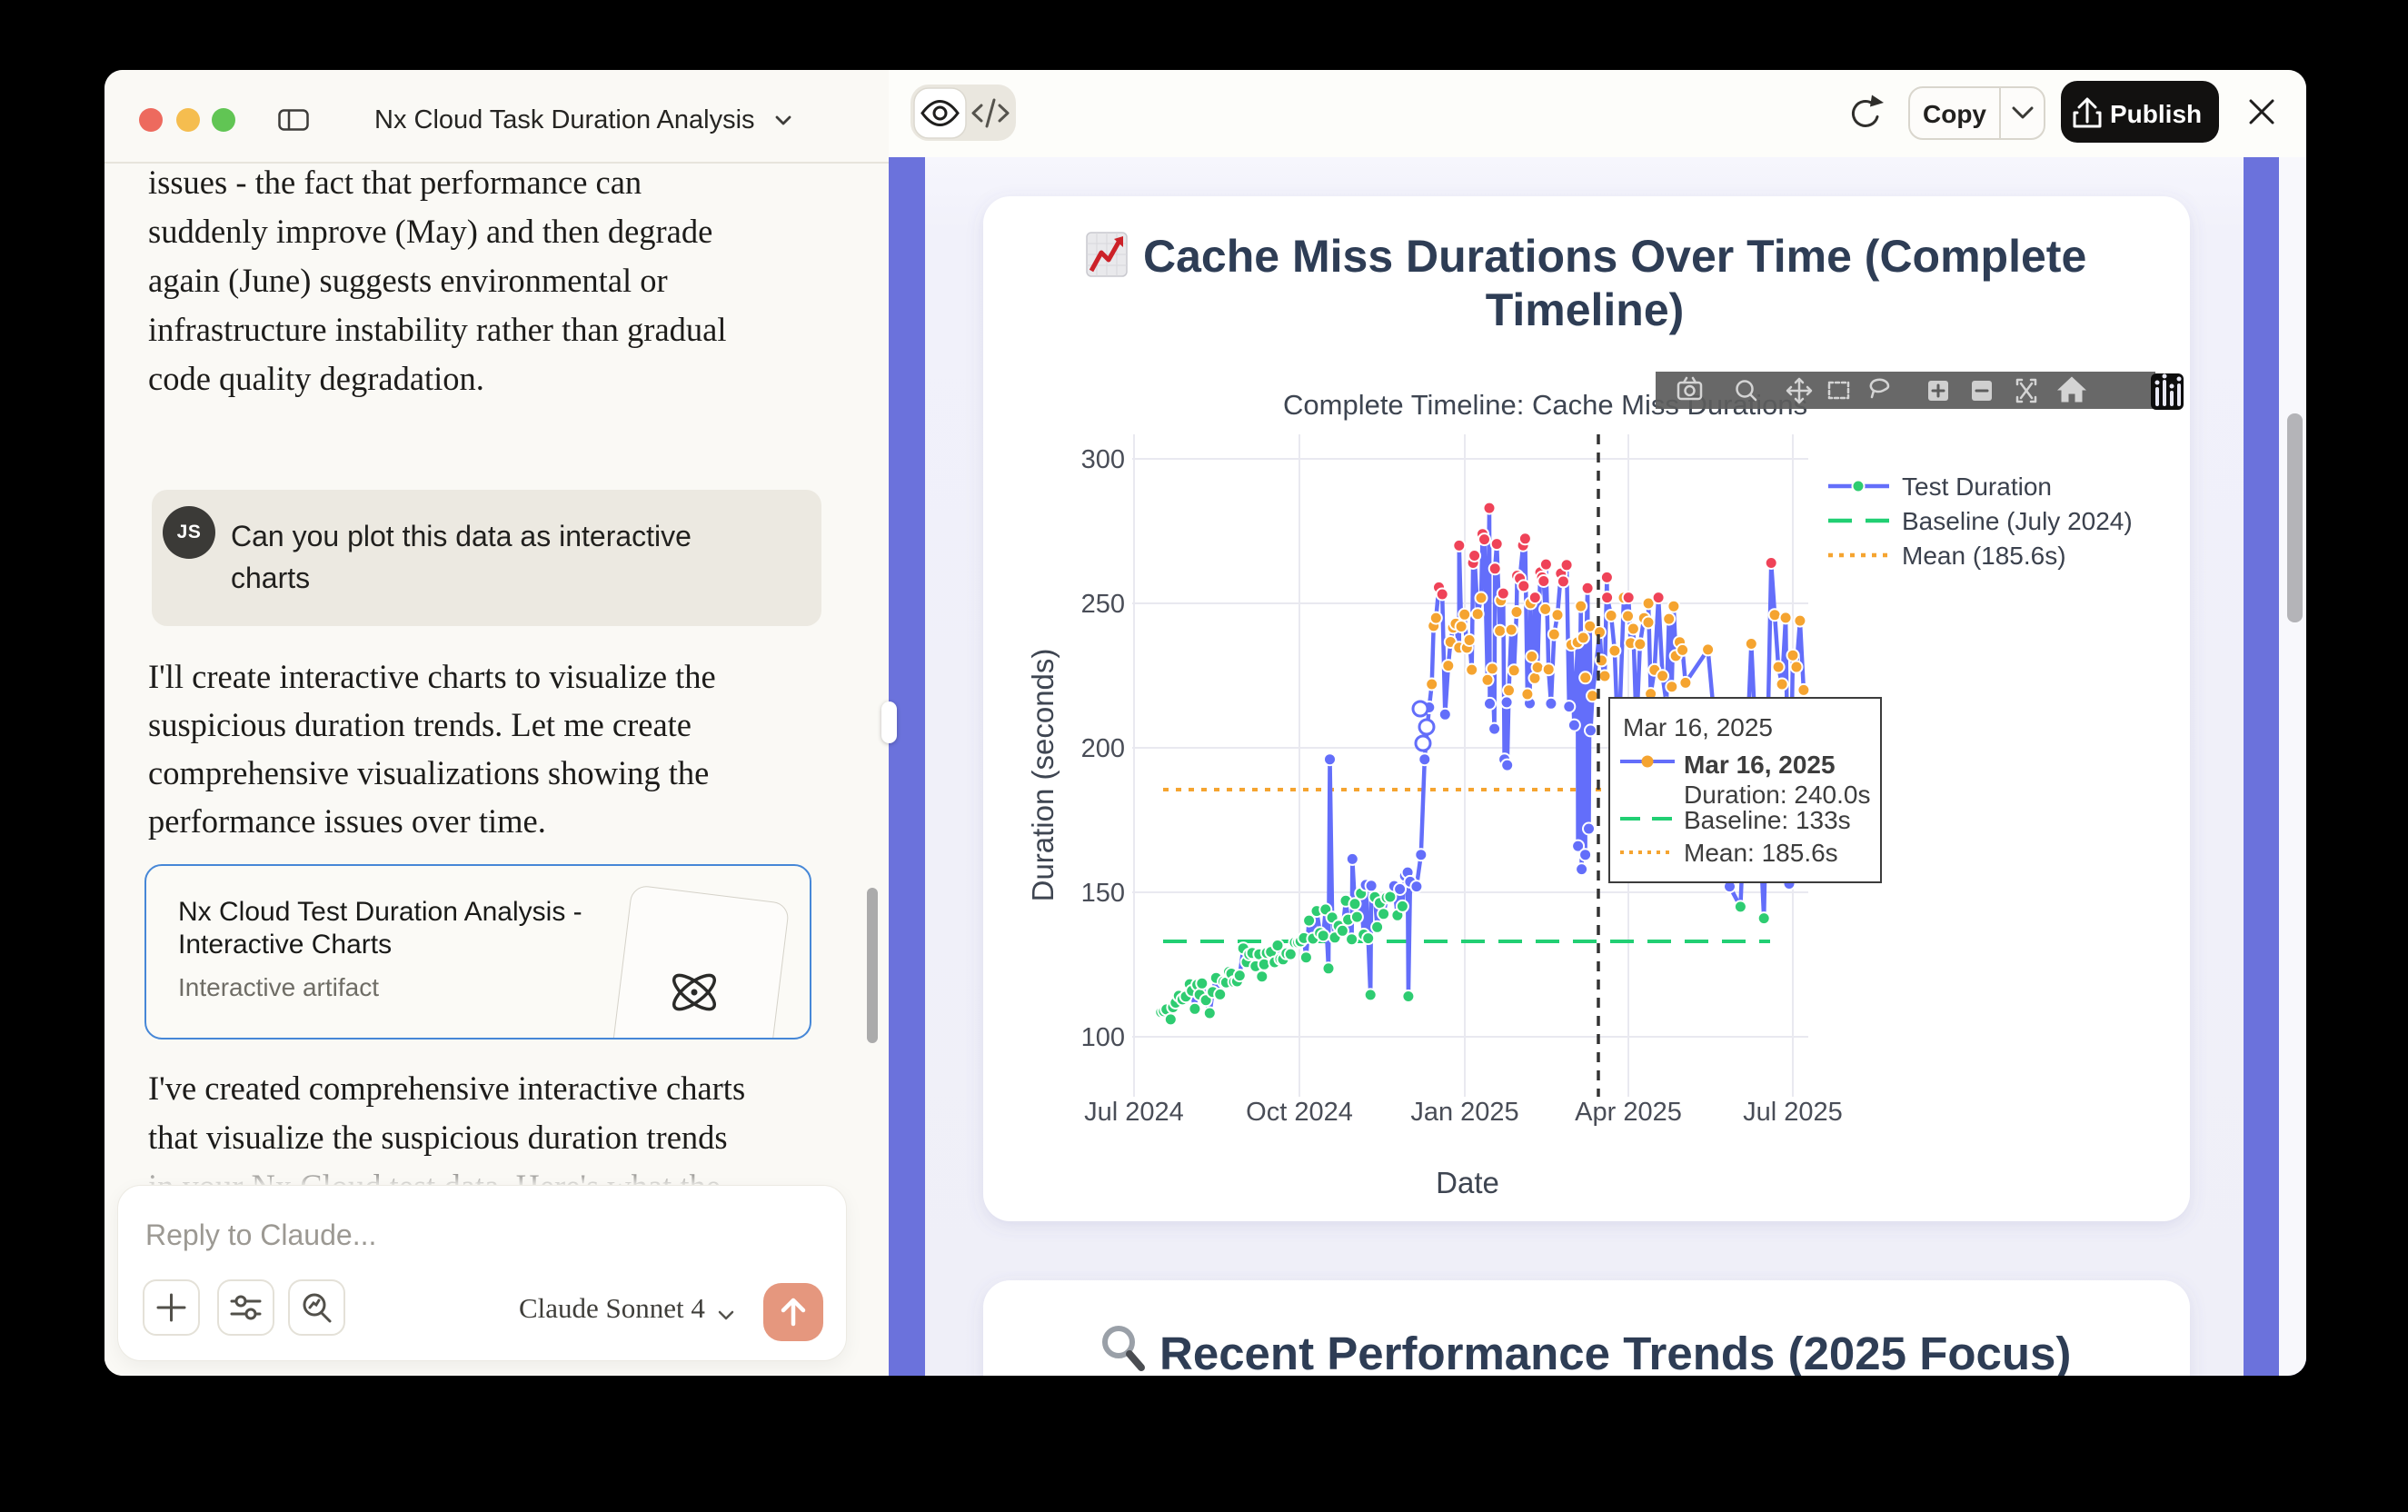  I want to click on svg-text: Duration: 240.0s, so click(1777, 795).